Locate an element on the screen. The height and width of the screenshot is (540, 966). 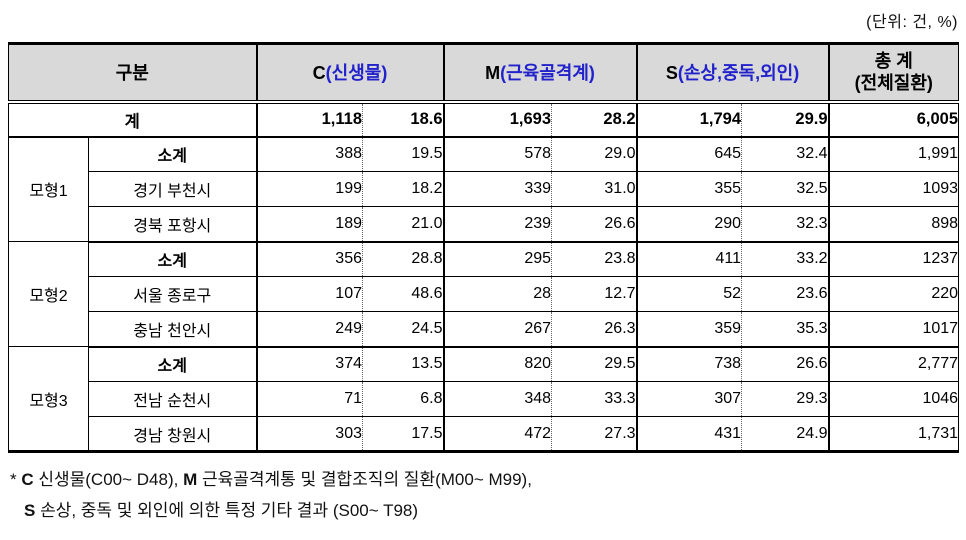
cell-m-count: 339 is located at coordinates (497, 189).